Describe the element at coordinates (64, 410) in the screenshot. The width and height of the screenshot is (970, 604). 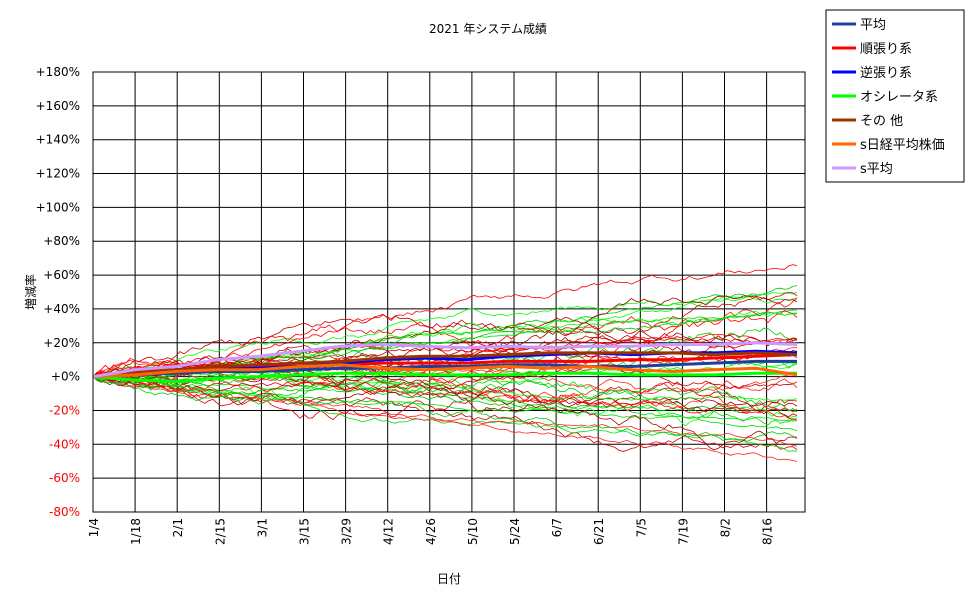
I see `y-tick-label: -20%` at that location.